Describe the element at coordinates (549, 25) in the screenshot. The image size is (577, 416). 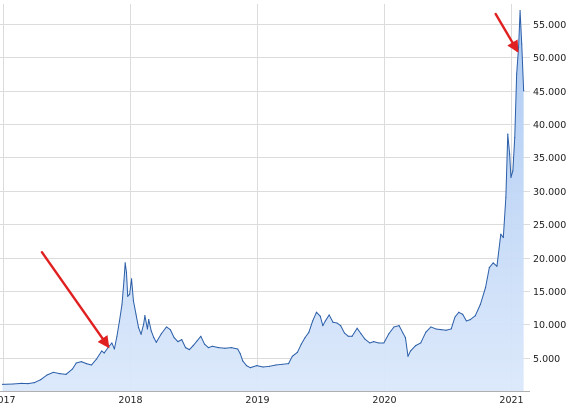
I see `y-tick-label: 55.000` at that location.